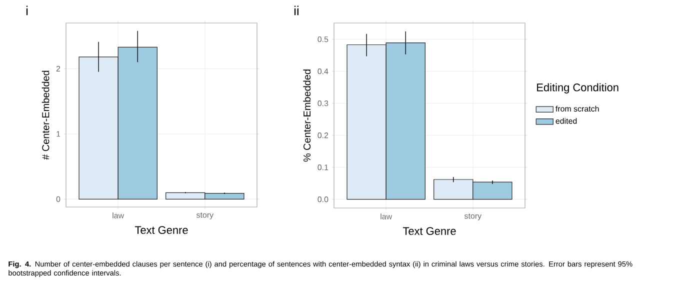  Describe the element at coordinates (577, 88) in the screenshot. I see `legend-title: Editing Condition` at that location.